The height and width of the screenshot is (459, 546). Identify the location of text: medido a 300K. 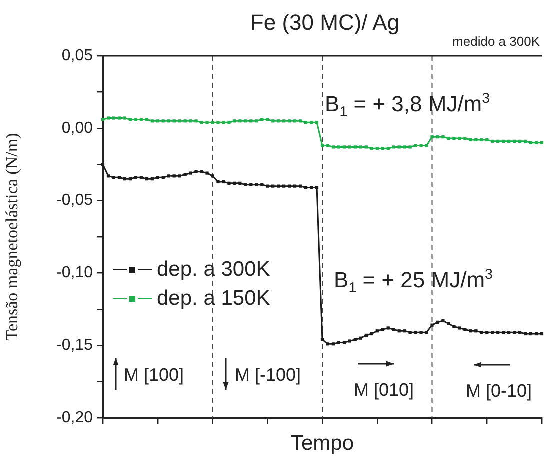
(496, 41).